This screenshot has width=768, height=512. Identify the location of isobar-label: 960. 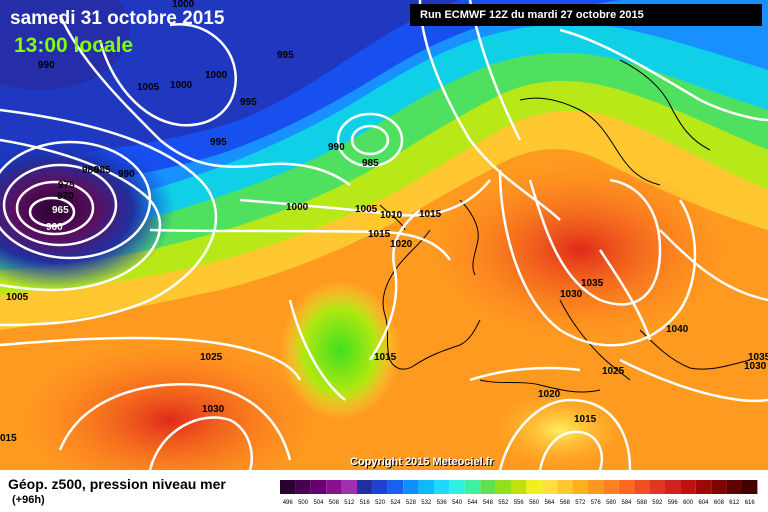
(54, 227).